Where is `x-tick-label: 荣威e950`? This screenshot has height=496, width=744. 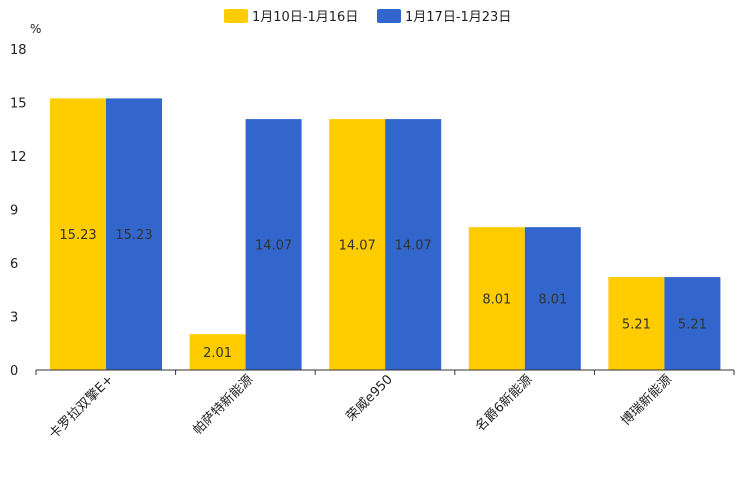 x-tick-label: 荣威e950 is located at coordinates (370, 398).